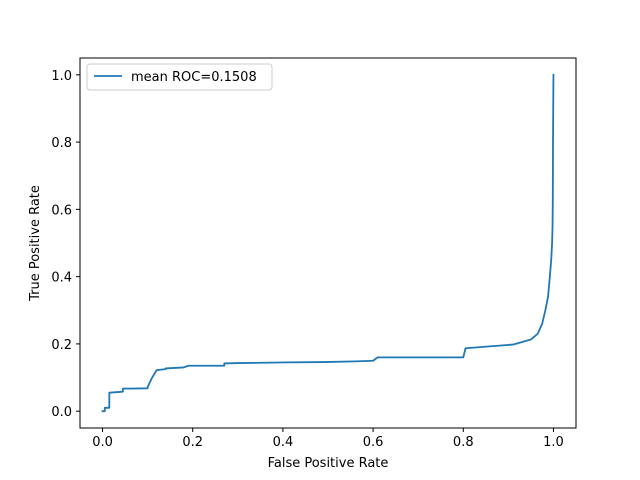  I want to click on y-tick-label: 0.8, so click(61, 143).